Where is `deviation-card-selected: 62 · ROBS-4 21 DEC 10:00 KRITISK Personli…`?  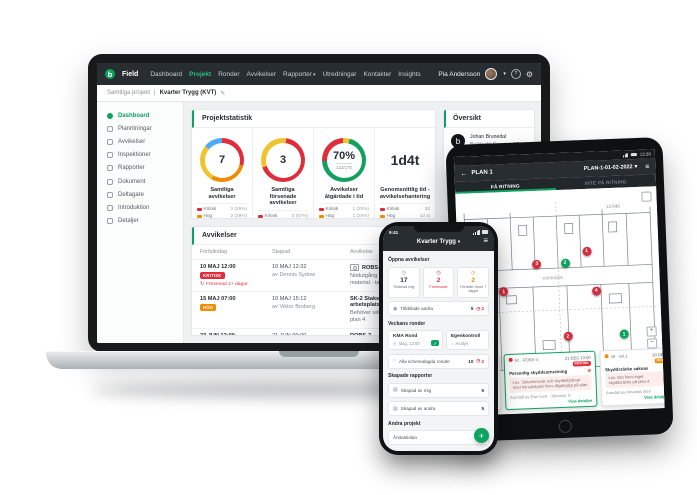
deviation-card-selected: 62 · ROBS-4 21 DEC 10:00 KRITISK Personli… is located at coordinates (550, 380).